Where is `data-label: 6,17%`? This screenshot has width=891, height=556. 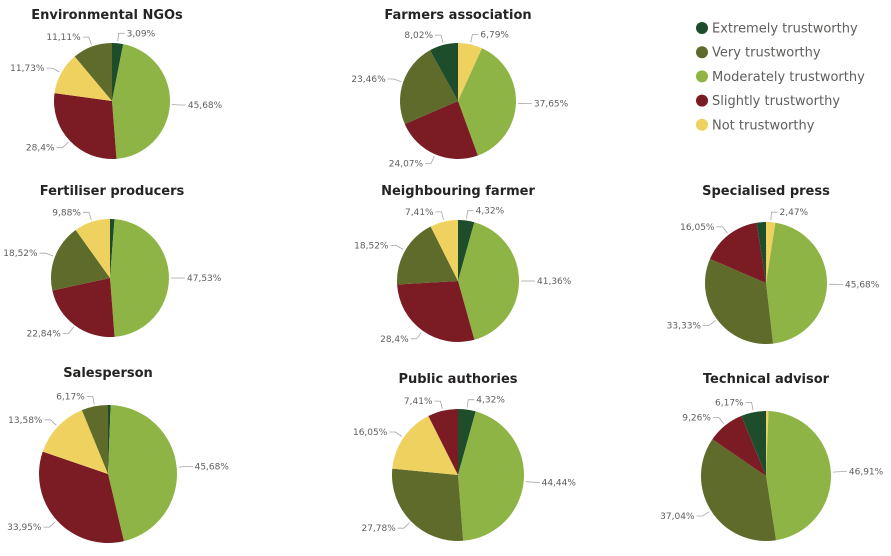
data-label: 6,17% is located at coordinates (70, 398).